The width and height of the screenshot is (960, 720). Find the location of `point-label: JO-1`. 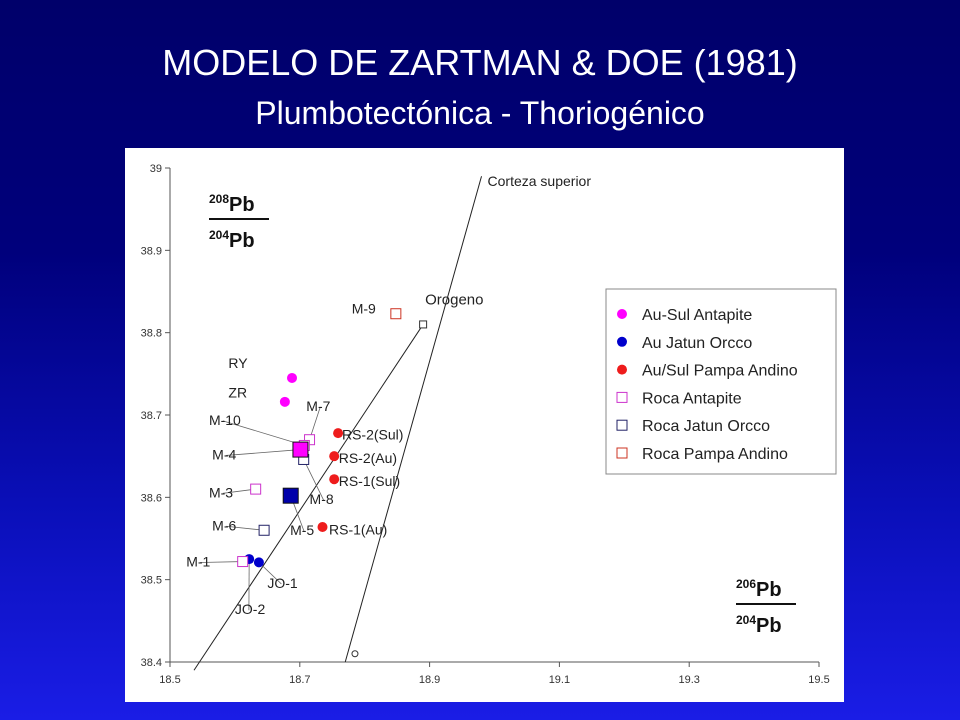

point-label: JO-1 is located at coordinates (282, 583).